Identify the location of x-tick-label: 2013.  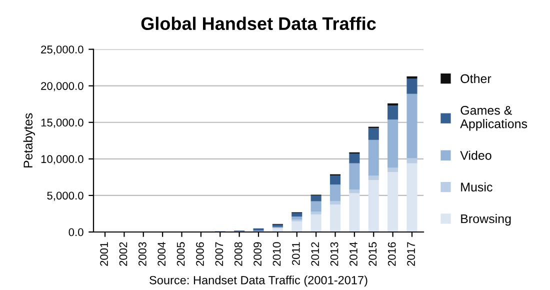
(334, 254).